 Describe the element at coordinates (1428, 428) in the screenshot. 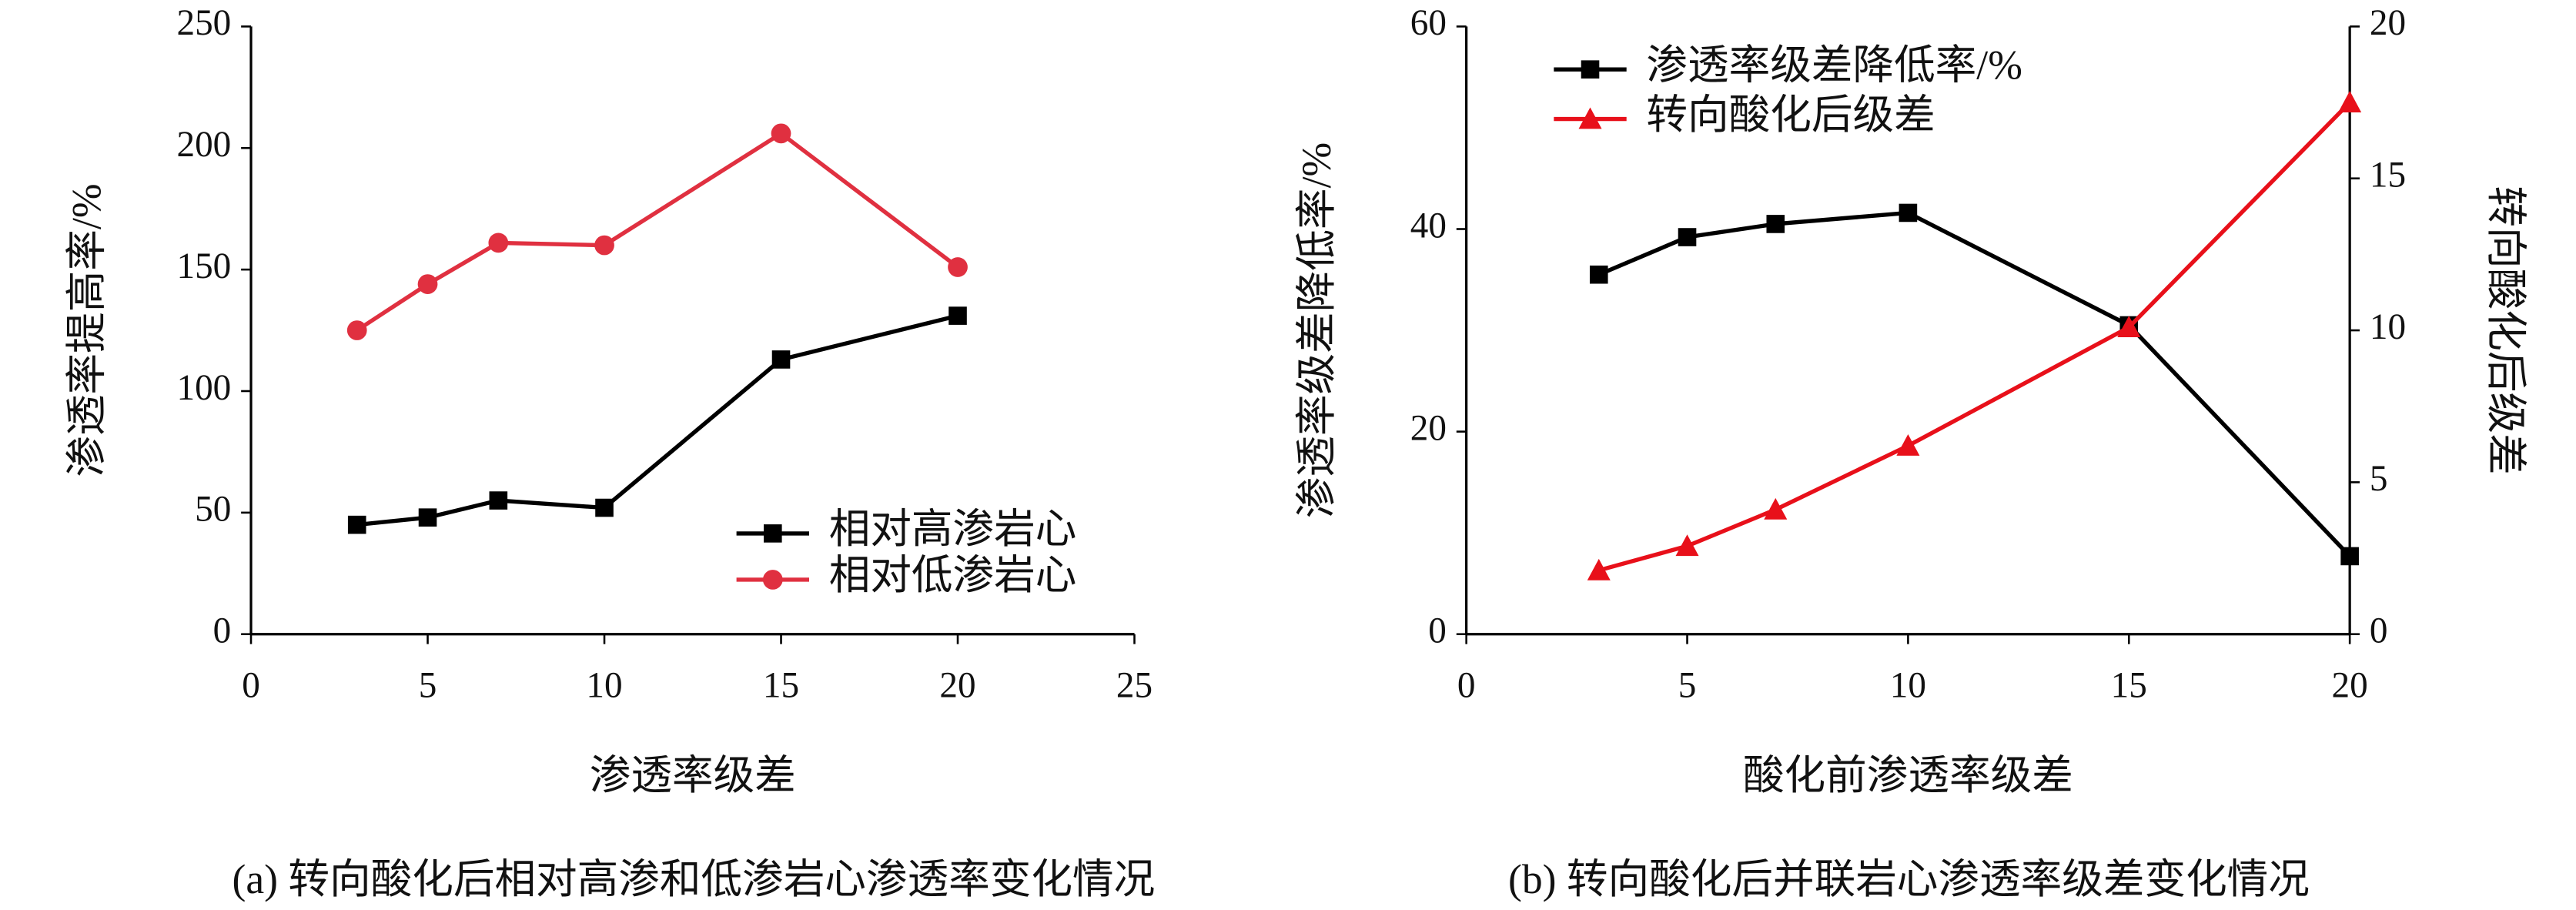

I see `y-tick-label: 20` at that location.